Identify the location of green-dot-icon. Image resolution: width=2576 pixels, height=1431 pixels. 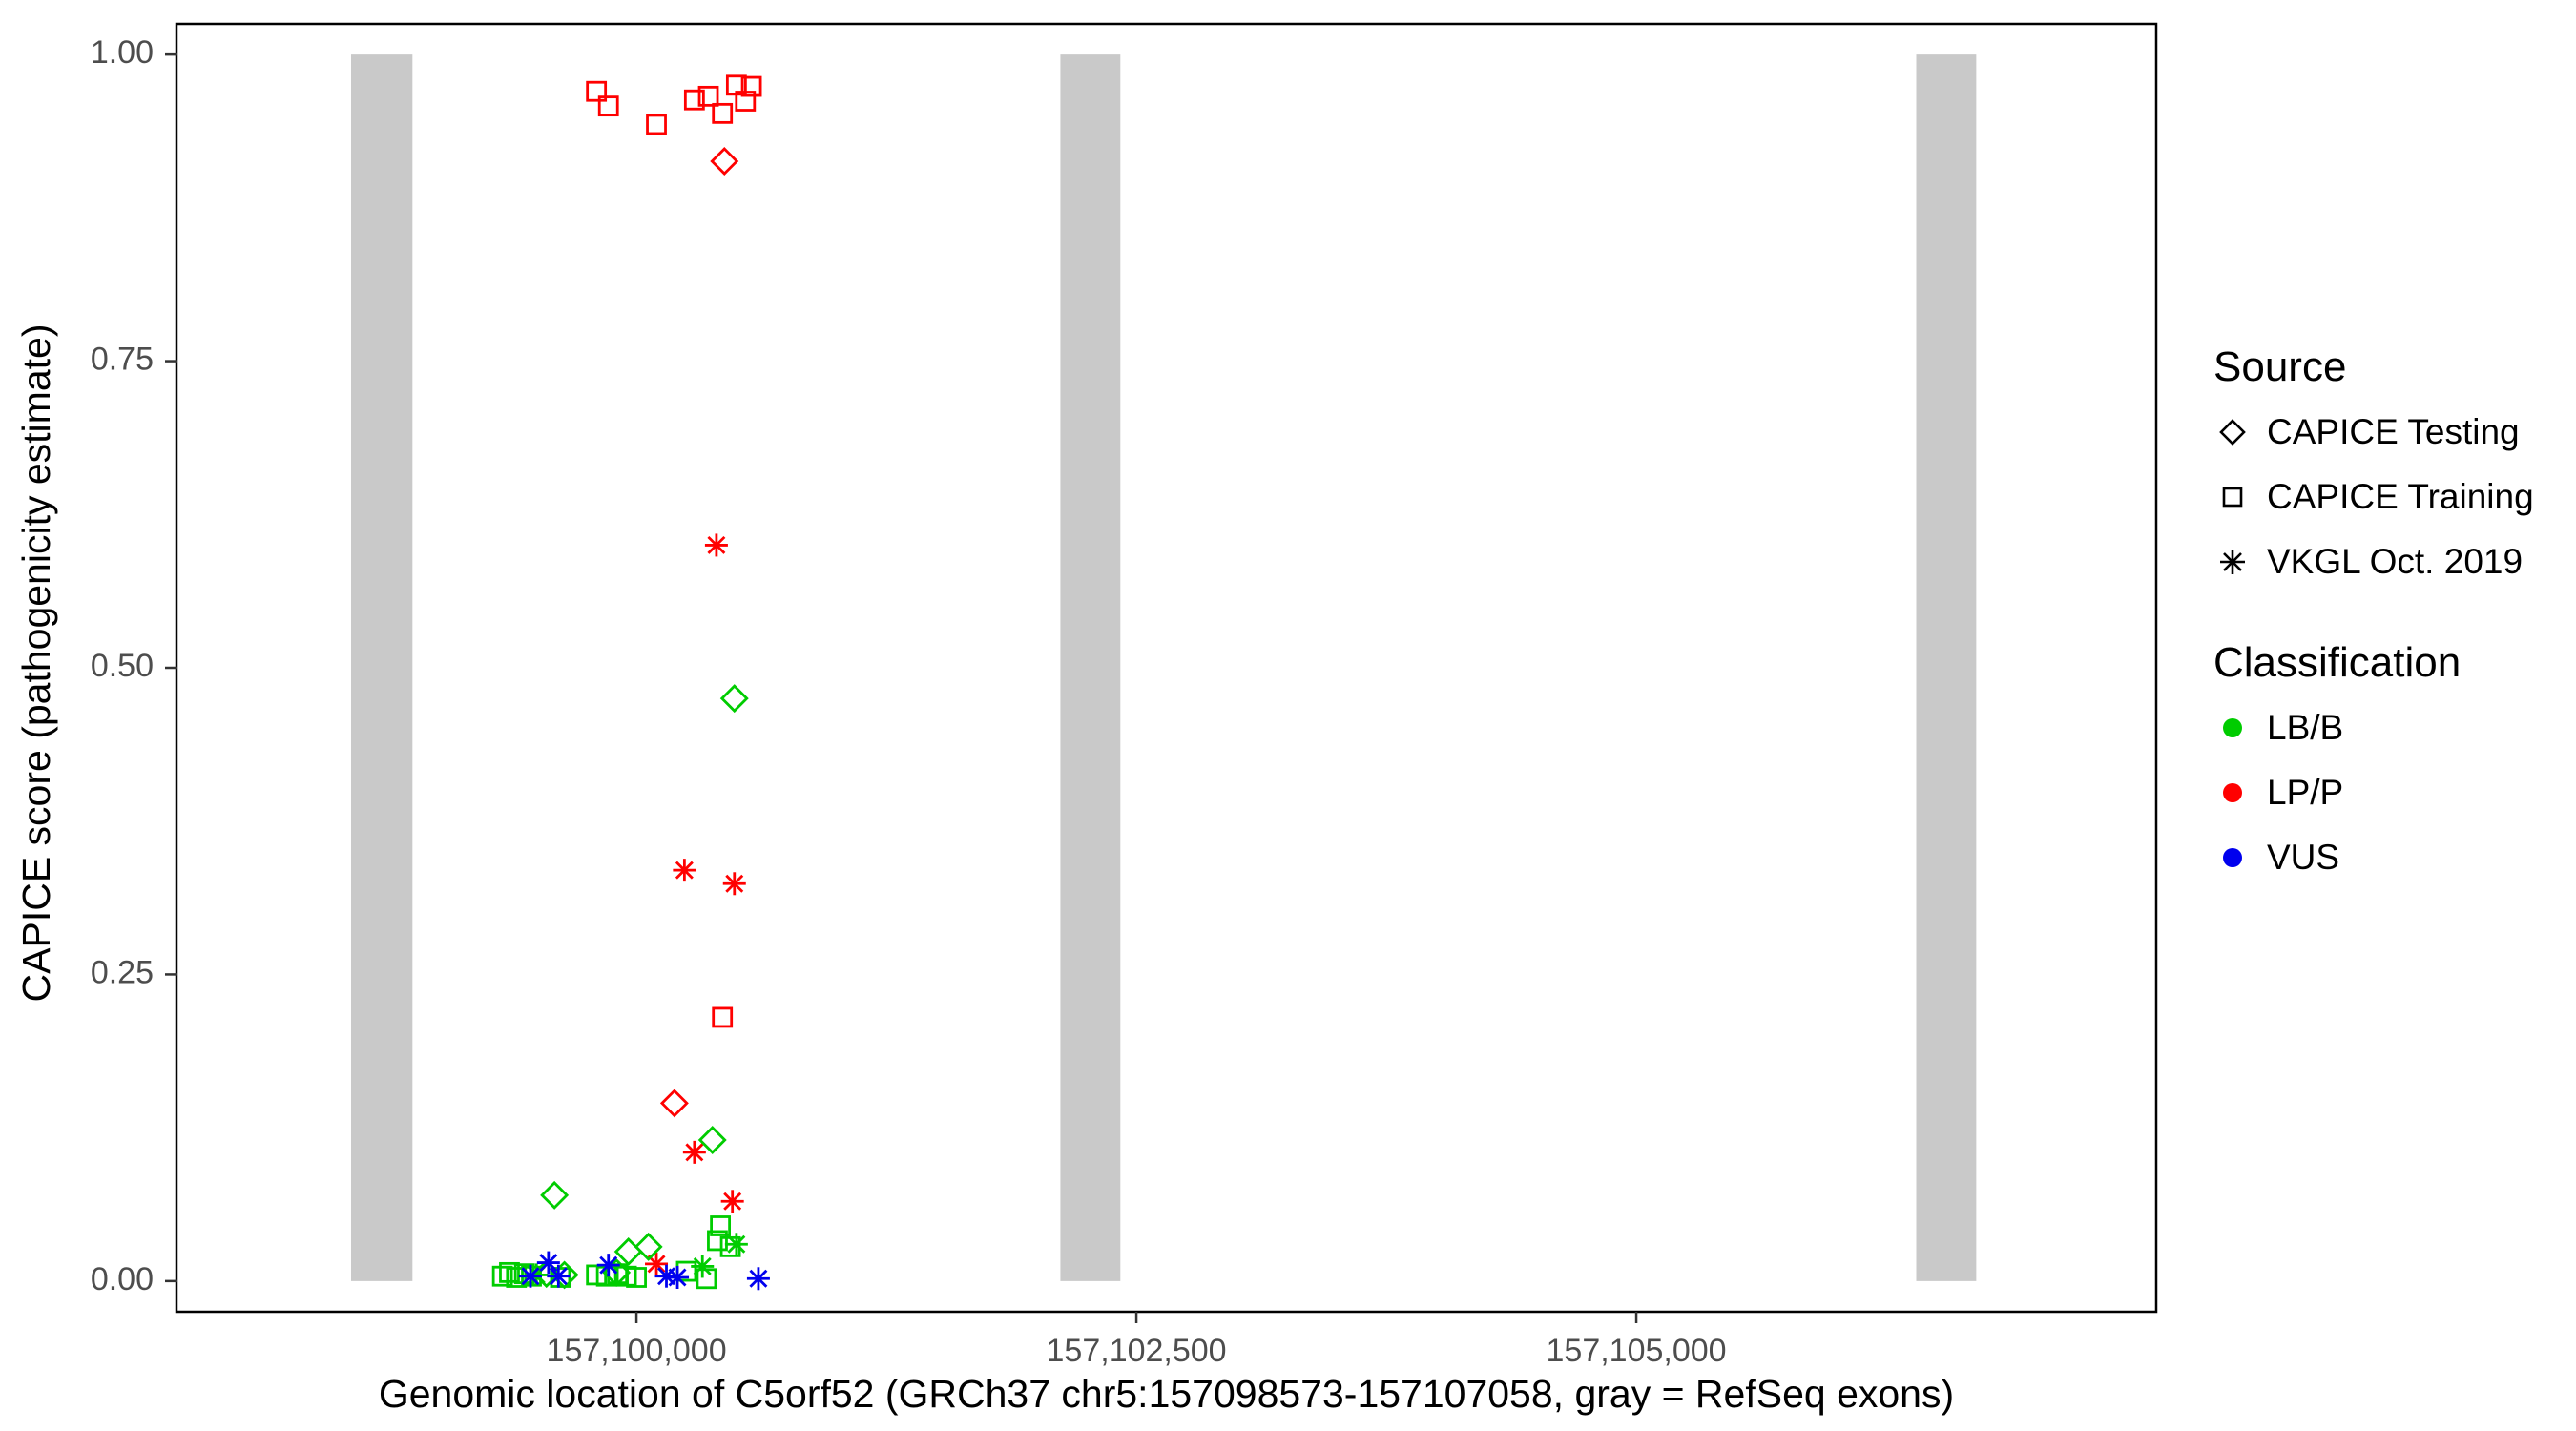
(2232, 727).